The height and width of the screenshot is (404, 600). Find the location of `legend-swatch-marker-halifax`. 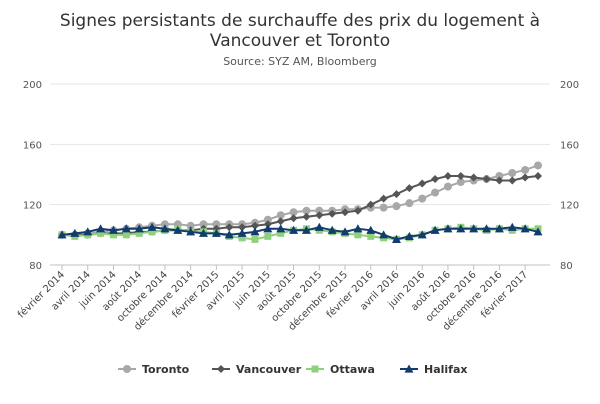

legend-swatch-marker-halifax is located at coordinates (409, 368).